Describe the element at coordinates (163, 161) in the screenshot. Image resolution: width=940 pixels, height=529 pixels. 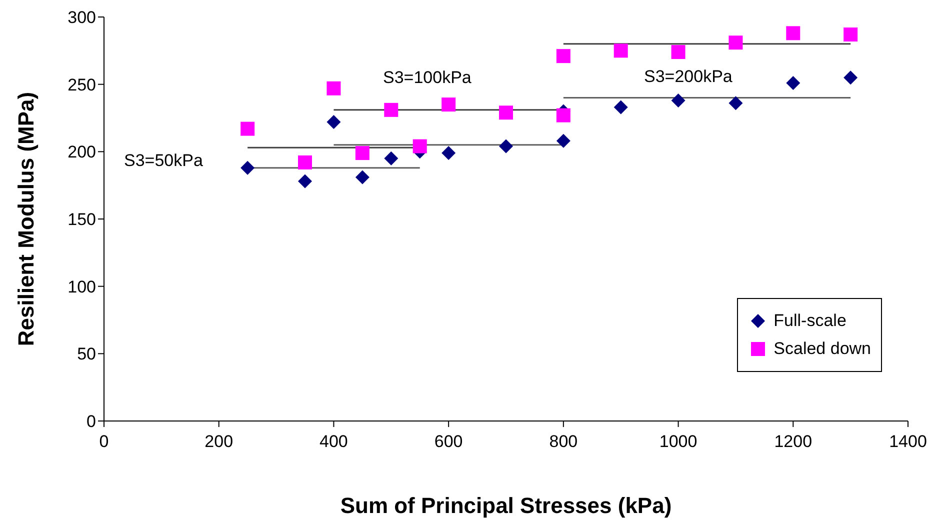
I see `annotation: S3=50kPa` at that location.